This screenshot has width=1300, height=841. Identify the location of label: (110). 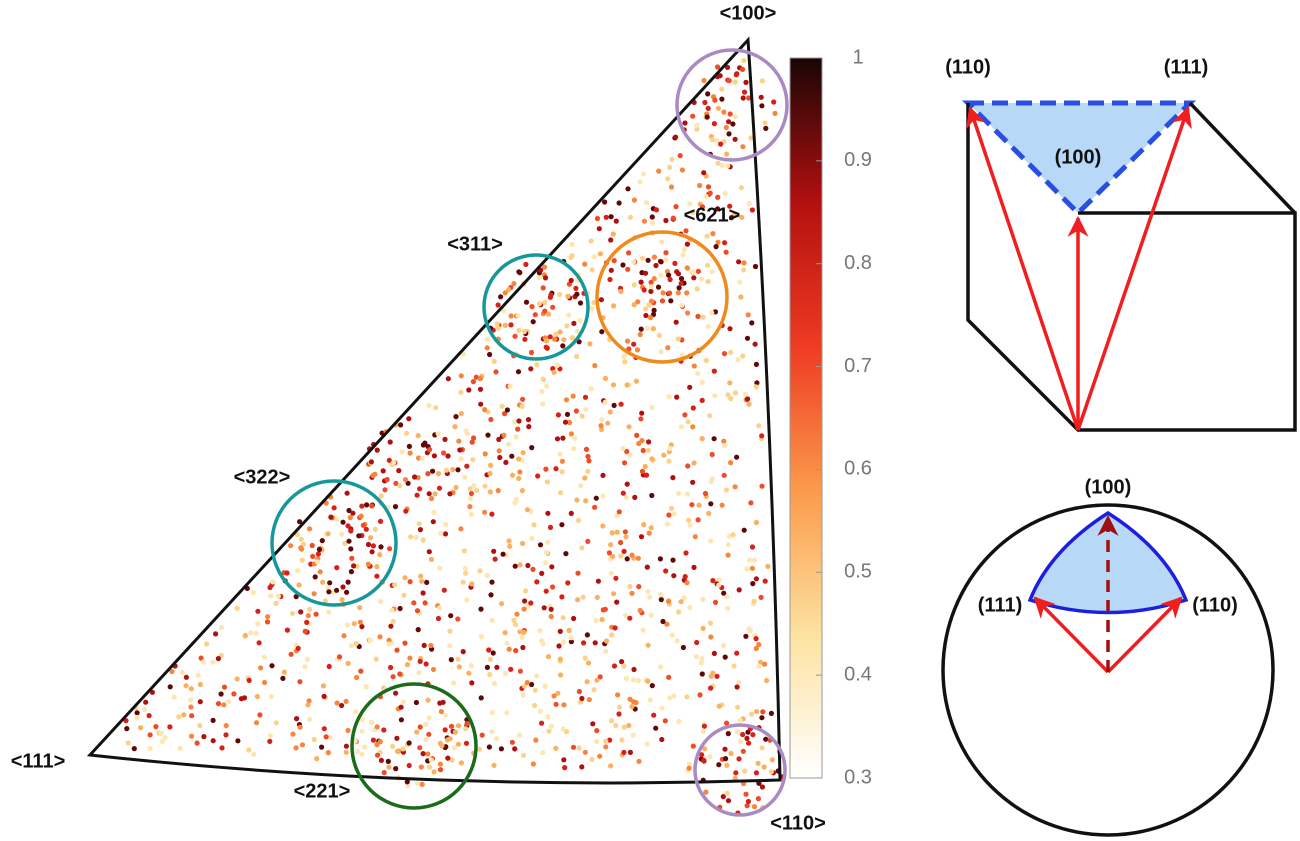
(968, 67).